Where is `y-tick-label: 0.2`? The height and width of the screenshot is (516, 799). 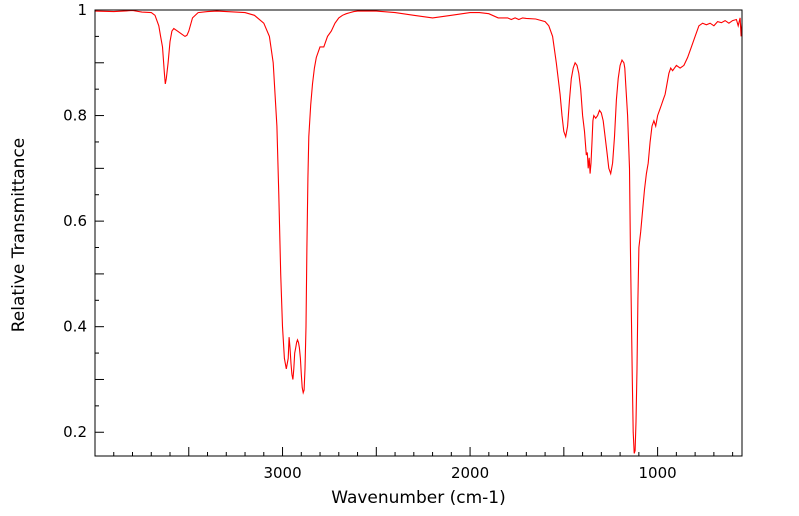 y-tick-label: 0.2 is located at coordinates (75, 432).